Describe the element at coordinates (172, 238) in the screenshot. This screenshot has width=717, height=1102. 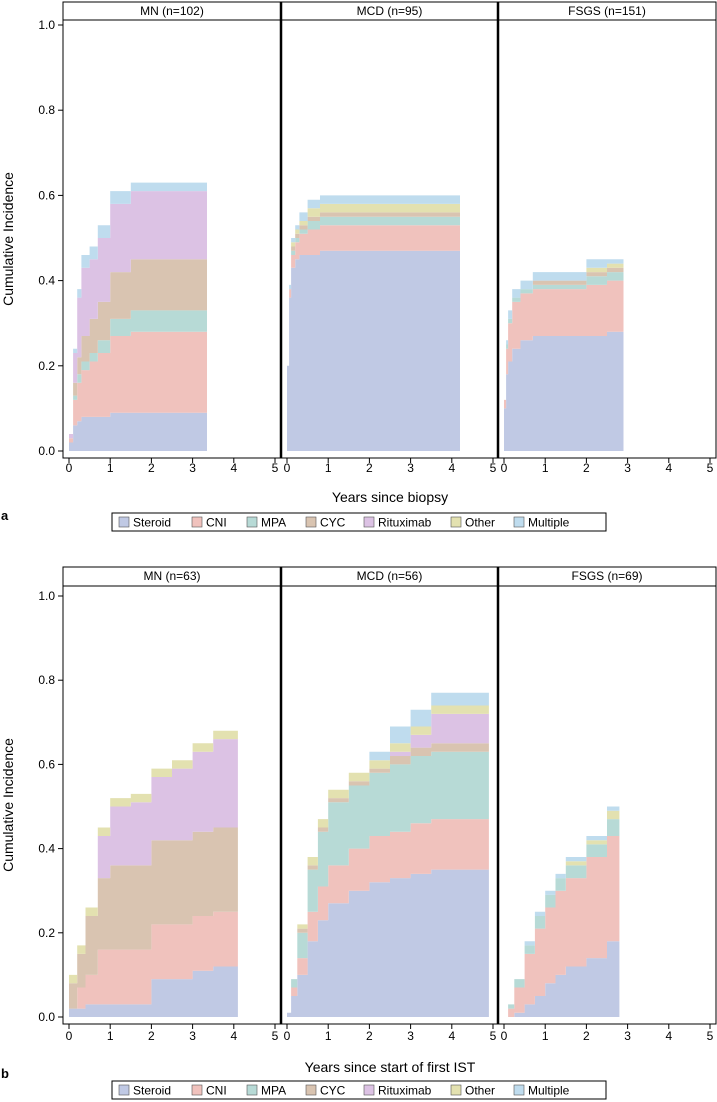
I see `facet-mn: MN (n=102) 0 1 2 3 4 5` at that location.